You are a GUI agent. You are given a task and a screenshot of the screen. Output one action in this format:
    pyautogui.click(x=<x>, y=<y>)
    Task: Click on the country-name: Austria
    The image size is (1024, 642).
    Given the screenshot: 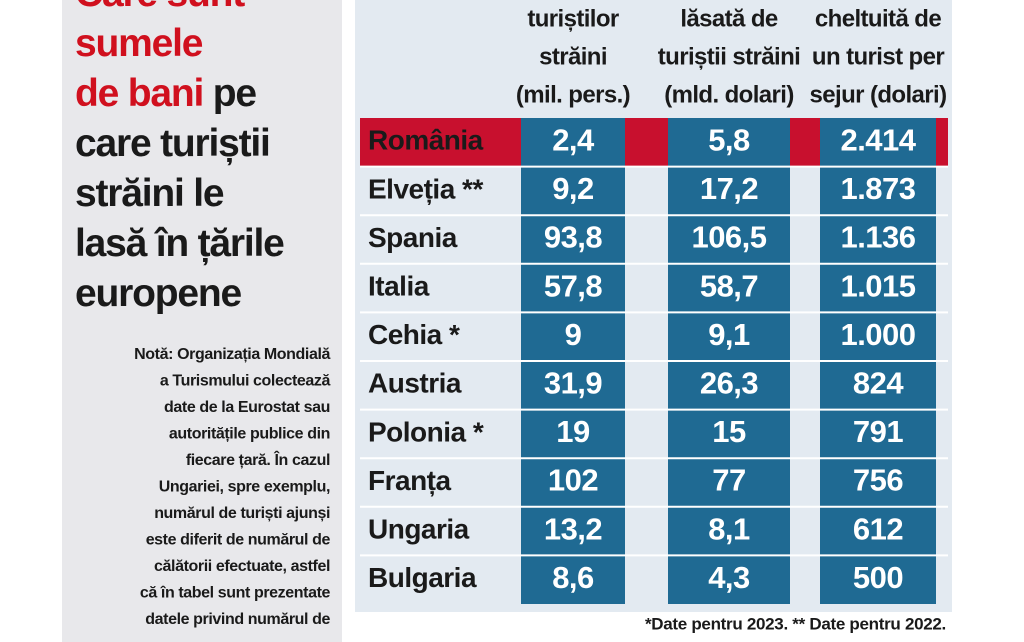 What is the action you would take?
    pyautogui.click(x=415, y=383)
    